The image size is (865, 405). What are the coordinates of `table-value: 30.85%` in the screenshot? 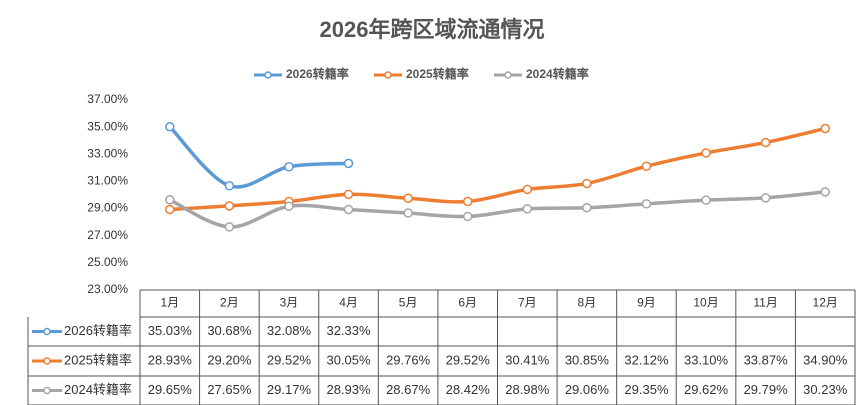 It's located at (587, 359).